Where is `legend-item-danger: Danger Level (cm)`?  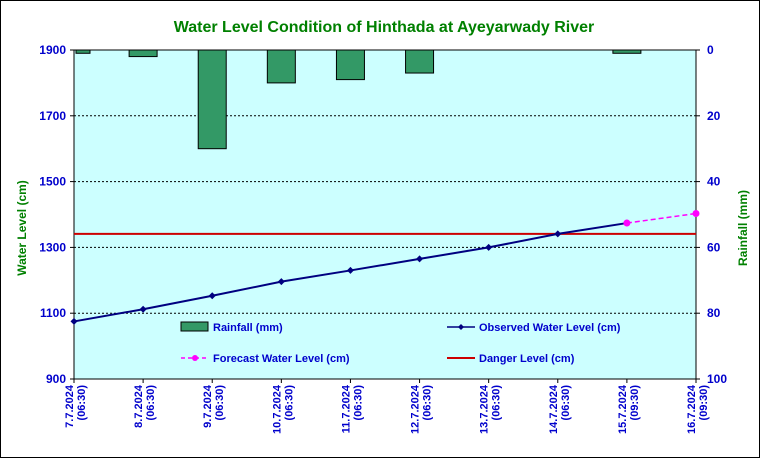 legend-item-danger: Danger Level (cm) is located at coordinates (511, 359).